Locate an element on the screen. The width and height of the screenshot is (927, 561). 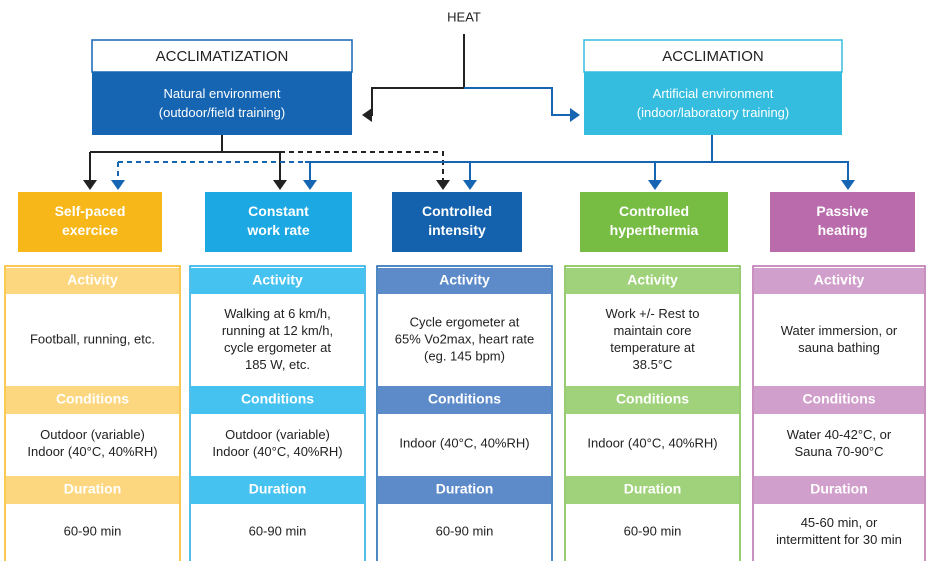
method-label: hyperthermia is located at coordinates (654, 230).